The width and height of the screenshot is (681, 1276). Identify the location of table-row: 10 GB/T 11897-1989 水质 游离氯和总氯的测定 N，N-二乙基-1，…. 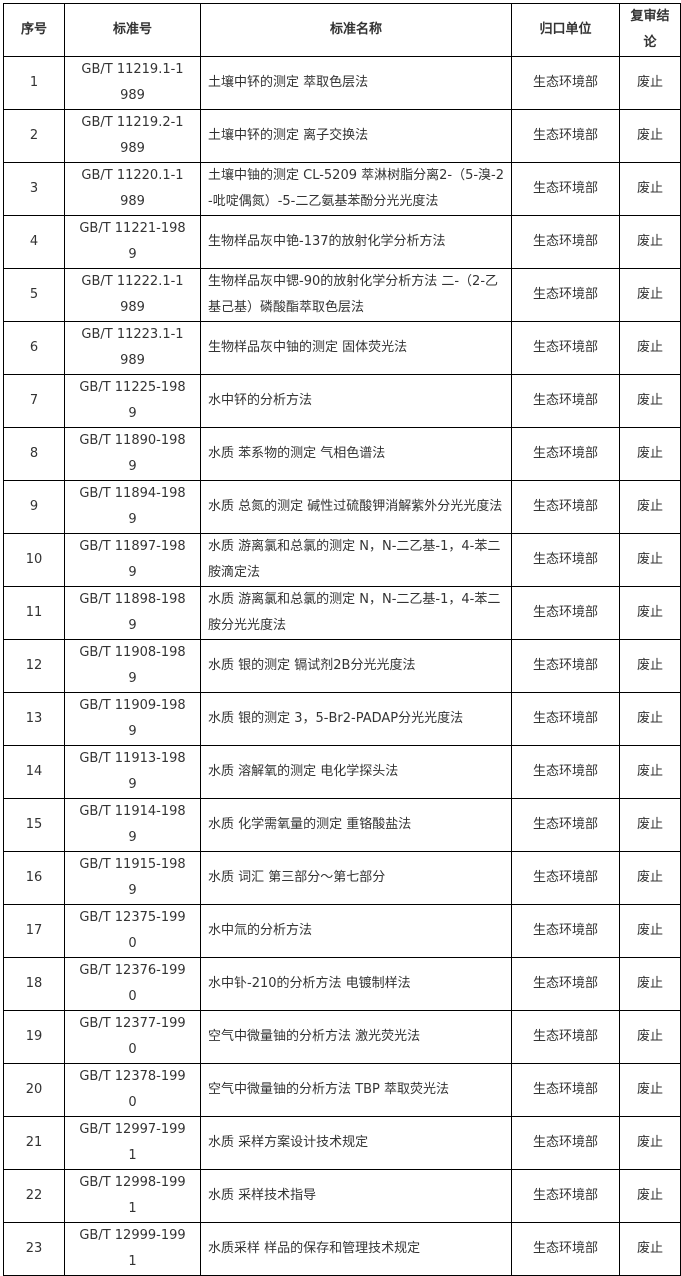
(342, 560).